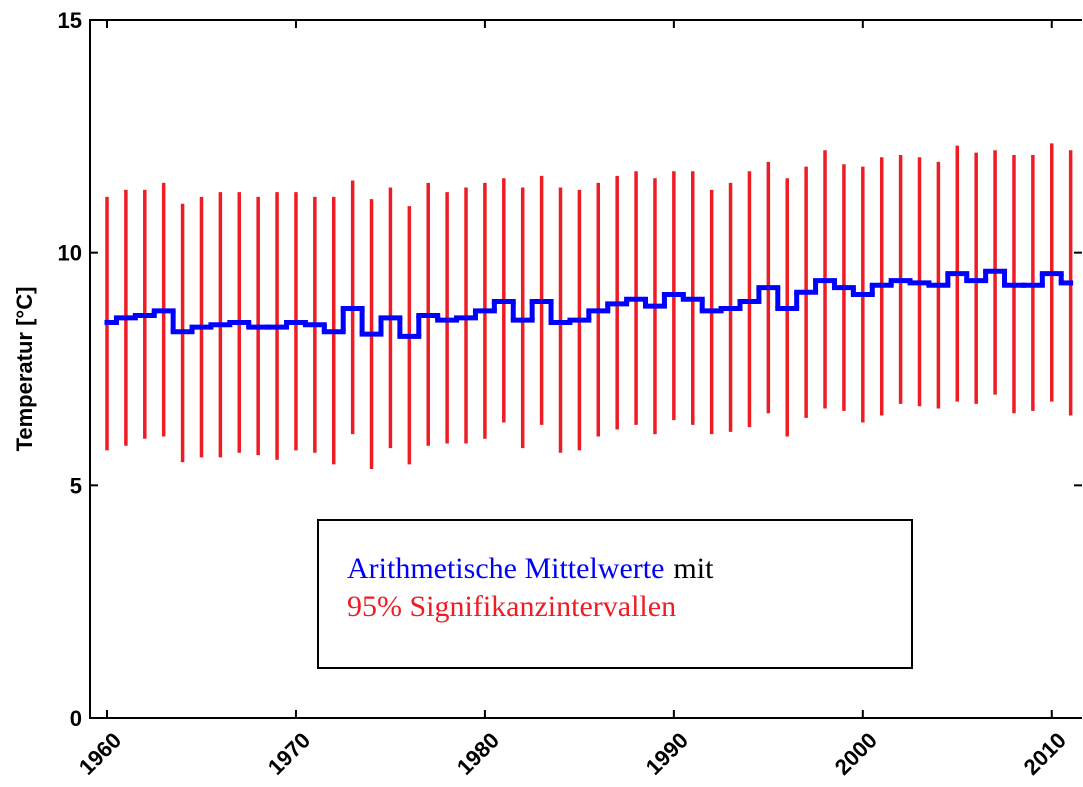  I want to click on x-tick-label: 1980, so click(478, 754).